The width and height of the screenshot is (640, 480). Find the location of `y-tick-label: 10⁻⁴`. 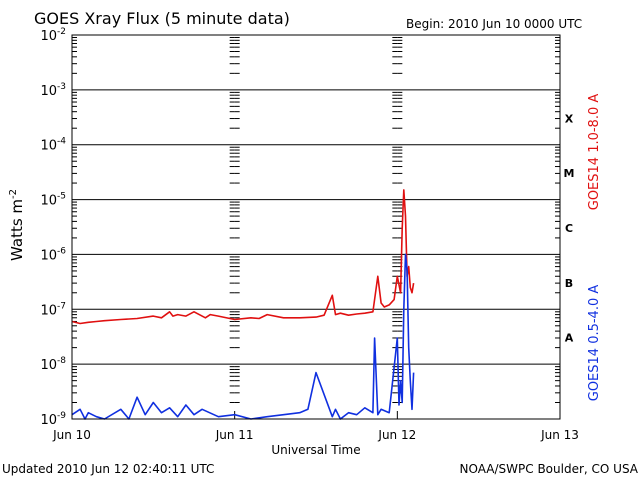

y-tick-label: 10⁻⁴ is located at coordinates (53, 145).